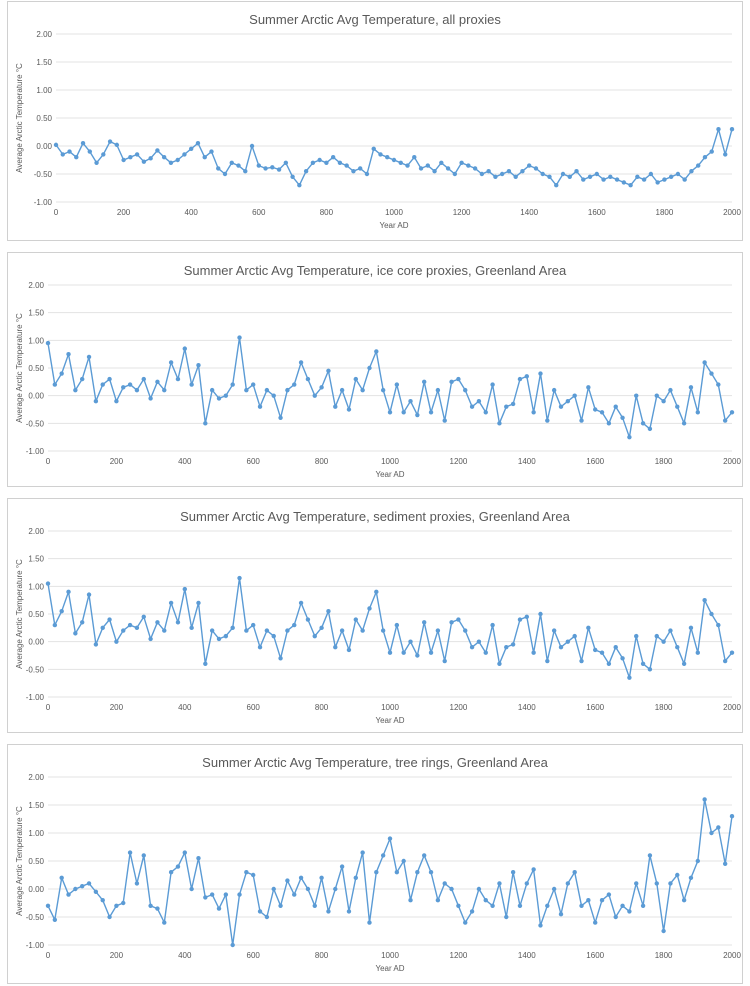 The height and width of the screenshot is (986, 750). What do you see at coordinates (19, 118) in the screenshot?
I see `chart-0-y-axis-label: Average Arctic Temperature °C` at bounding box center [19, 118].